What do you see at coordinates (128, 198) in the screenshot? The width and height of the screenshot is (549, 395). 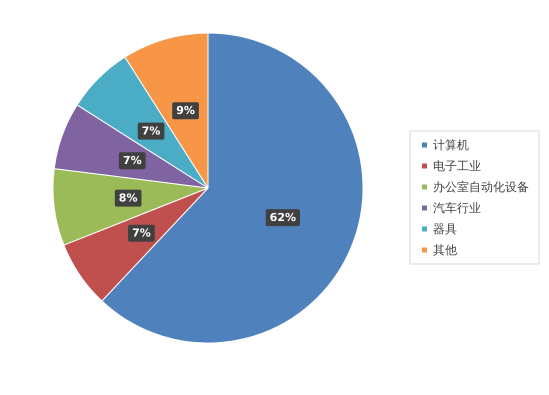 I see `data-label: 8%` at bounding box center [128, 198].